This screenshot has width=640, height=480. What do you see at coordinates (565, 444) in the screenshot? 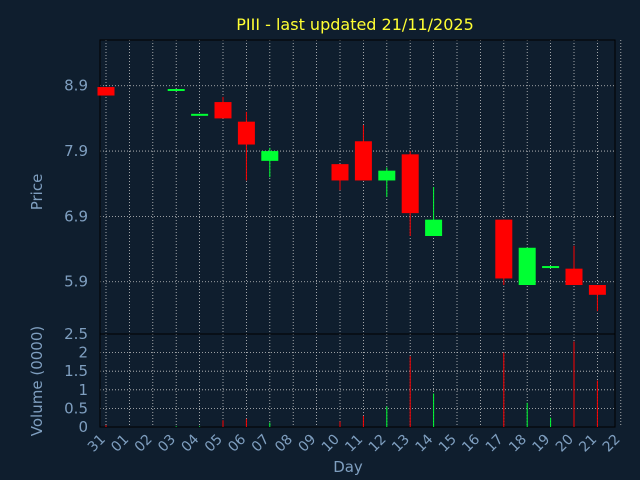
I see `day-tick-label: 20` at bounding box center [565, 444].